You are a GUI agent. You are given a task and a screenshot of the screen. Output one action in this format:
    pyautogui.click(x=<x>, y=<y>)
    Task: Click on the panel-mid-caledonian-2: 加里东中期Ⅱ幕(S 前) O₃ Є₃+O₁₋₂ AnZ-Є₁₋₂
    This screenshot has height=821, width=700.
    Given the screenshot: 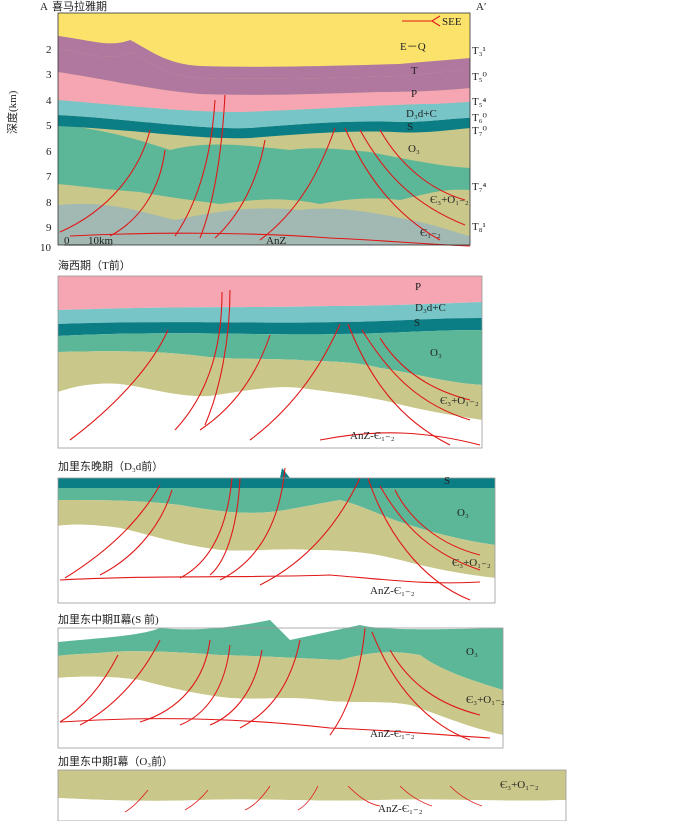 What is the action you would take?
    pyautogui.click(x=281, y=680)
    